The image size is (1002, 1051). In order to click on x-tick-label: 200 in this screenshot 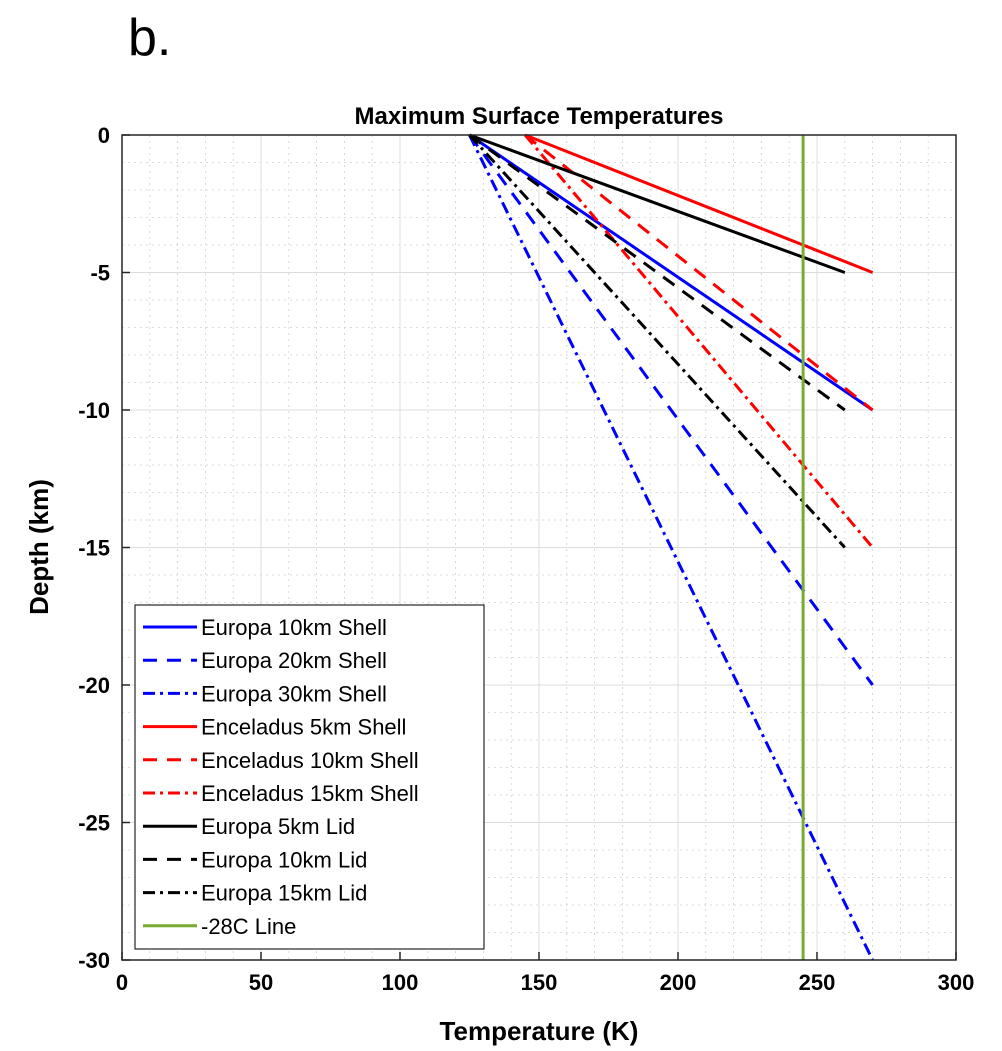, I will do `click(678, 982)`.